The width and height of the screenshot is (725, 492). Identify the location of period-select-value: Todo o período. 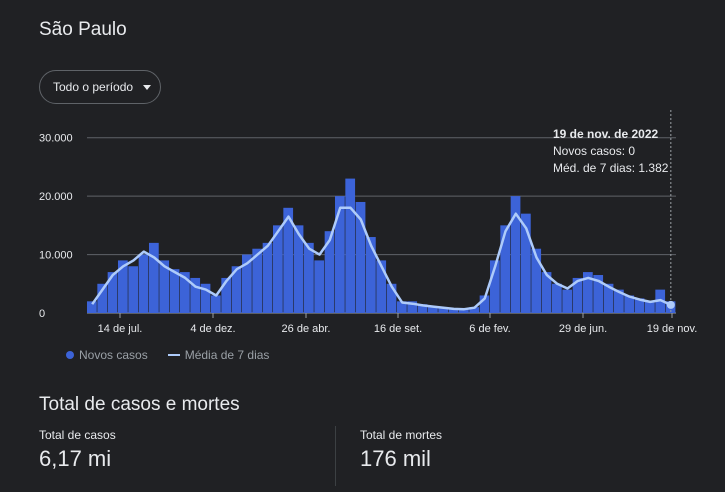
(93, 87).